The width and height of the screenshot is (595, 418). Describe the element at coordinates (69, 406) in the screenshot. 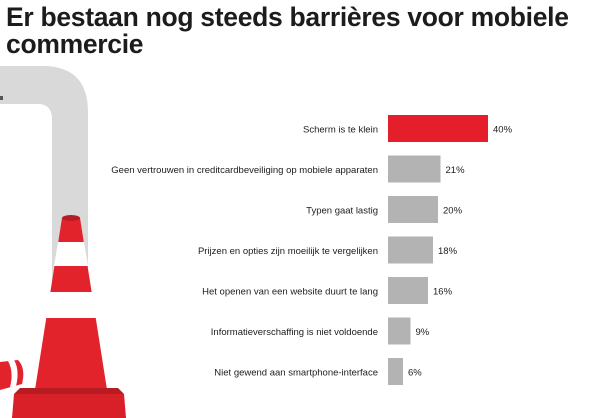

I see `traffic-cone-base` at that location.